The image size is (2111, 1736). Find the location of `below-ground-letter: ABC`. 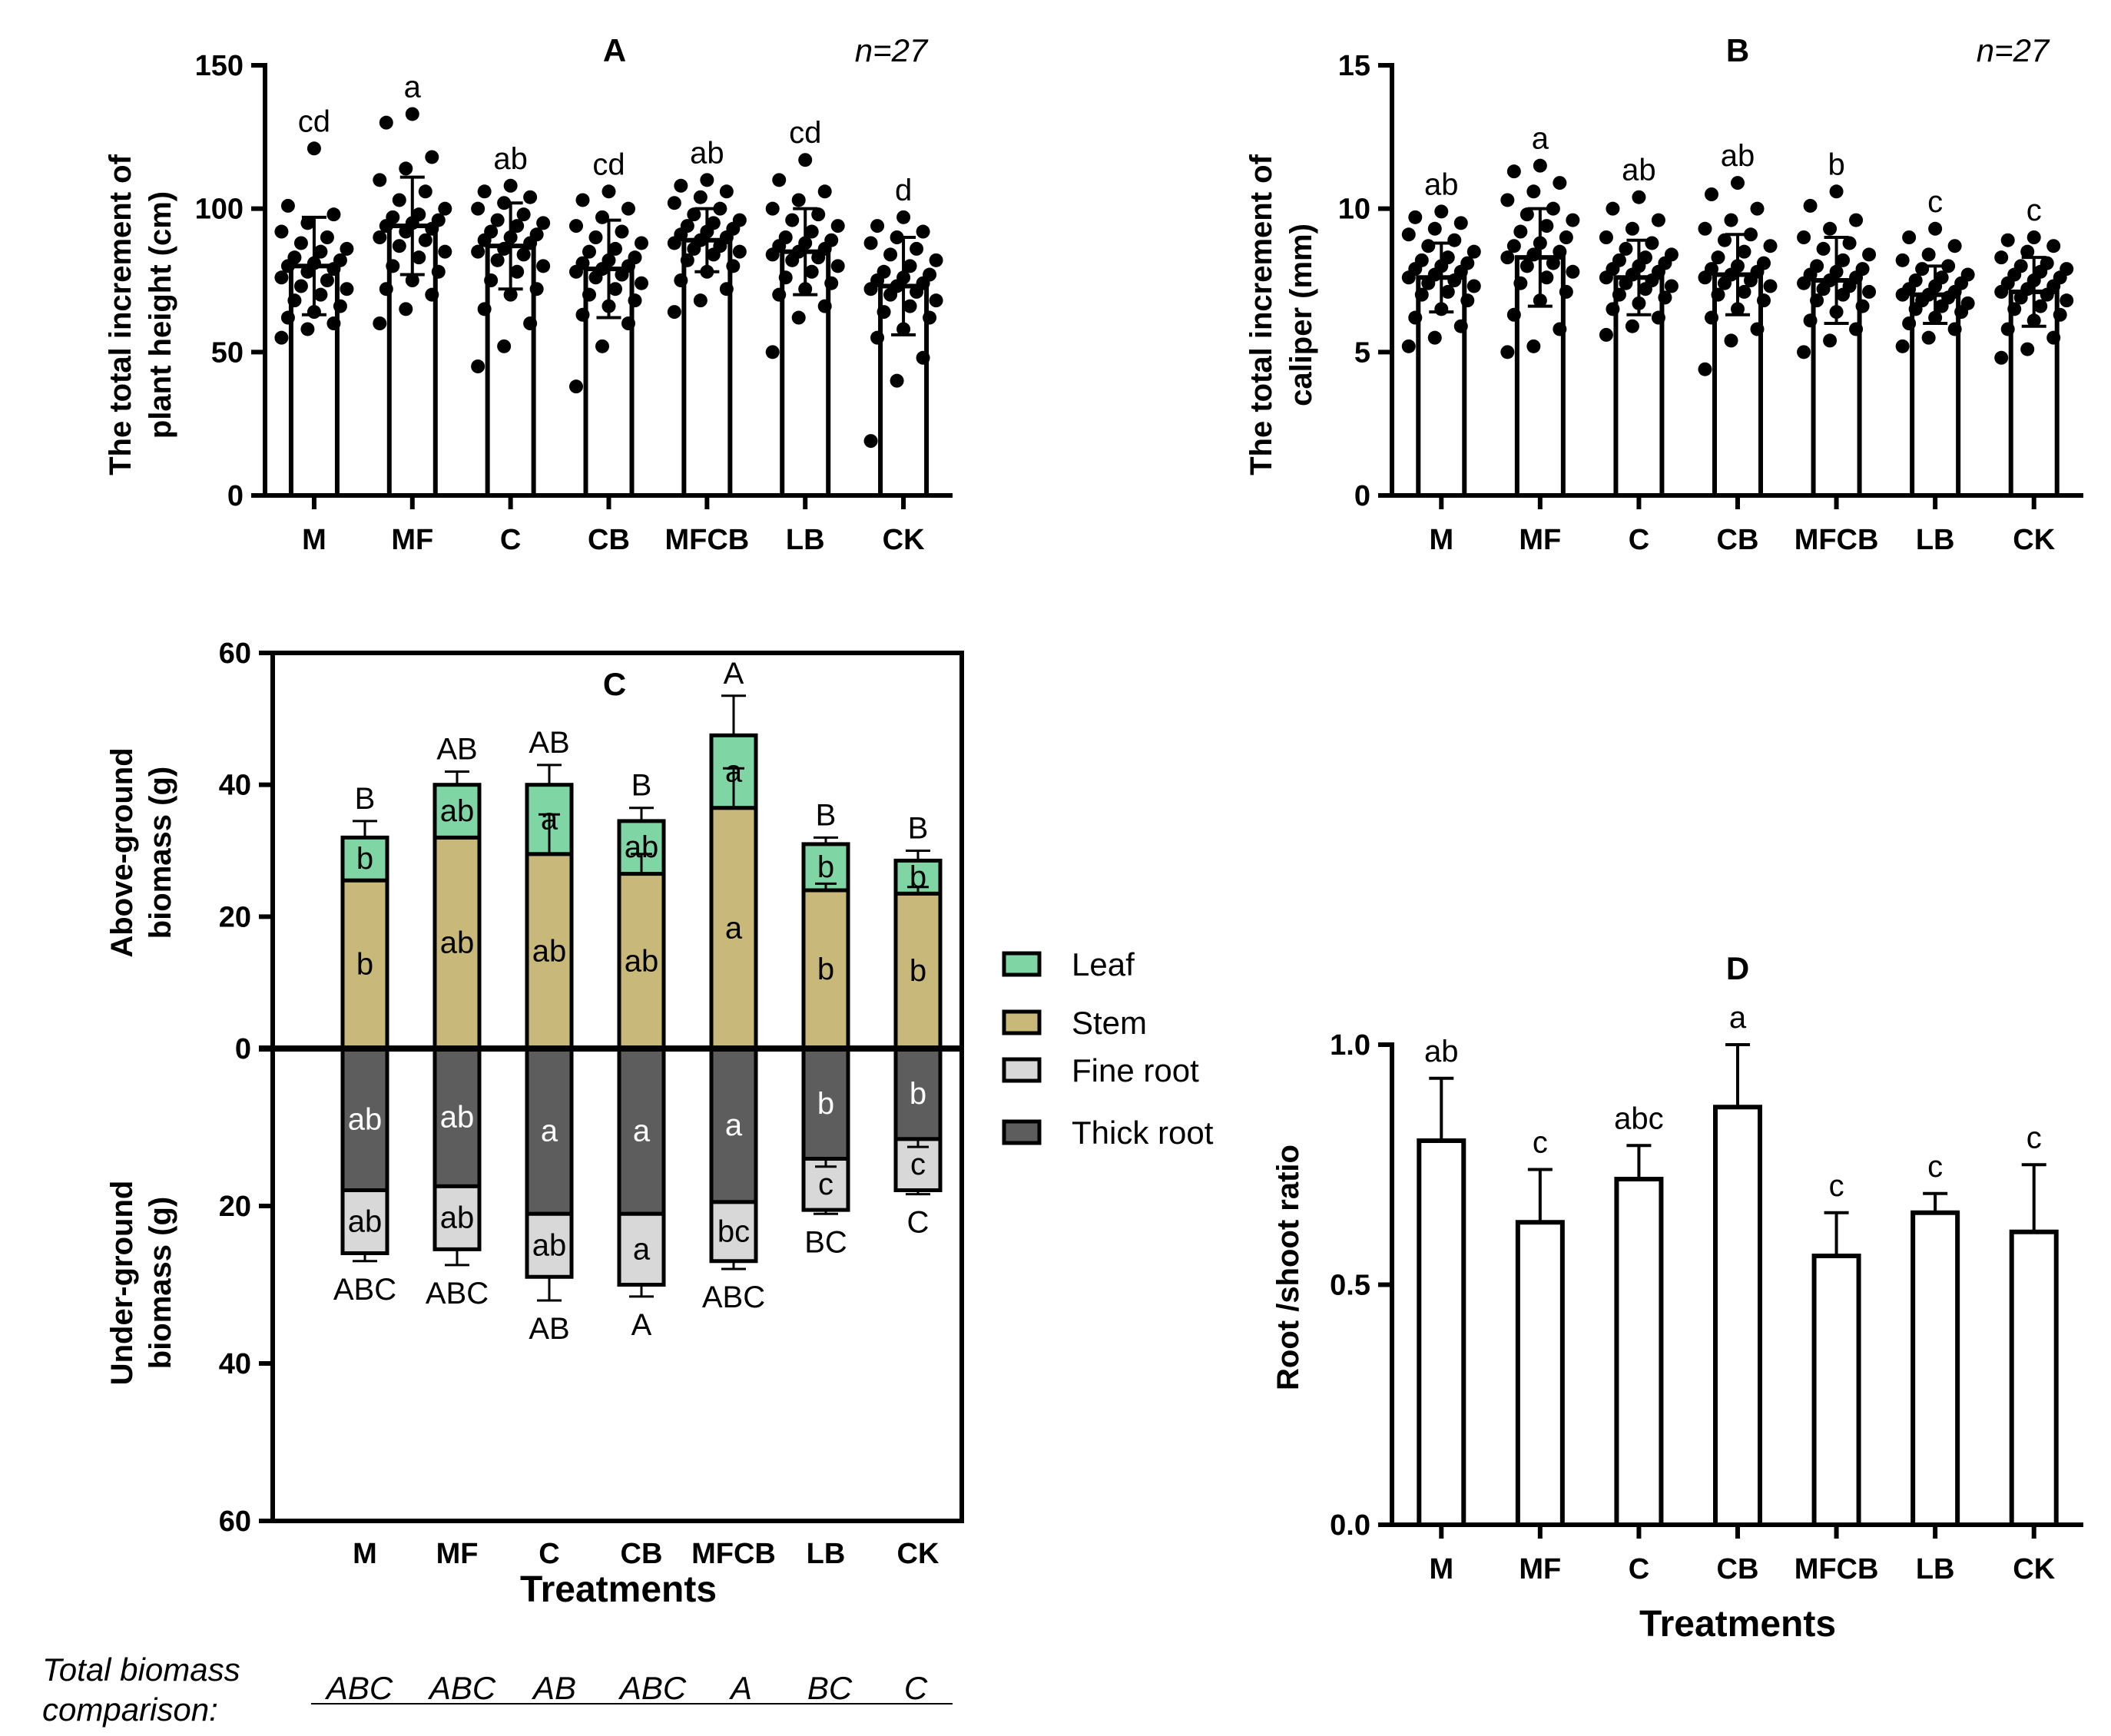

below-ground-letter: ABC is located at coordinates (457, 1293).